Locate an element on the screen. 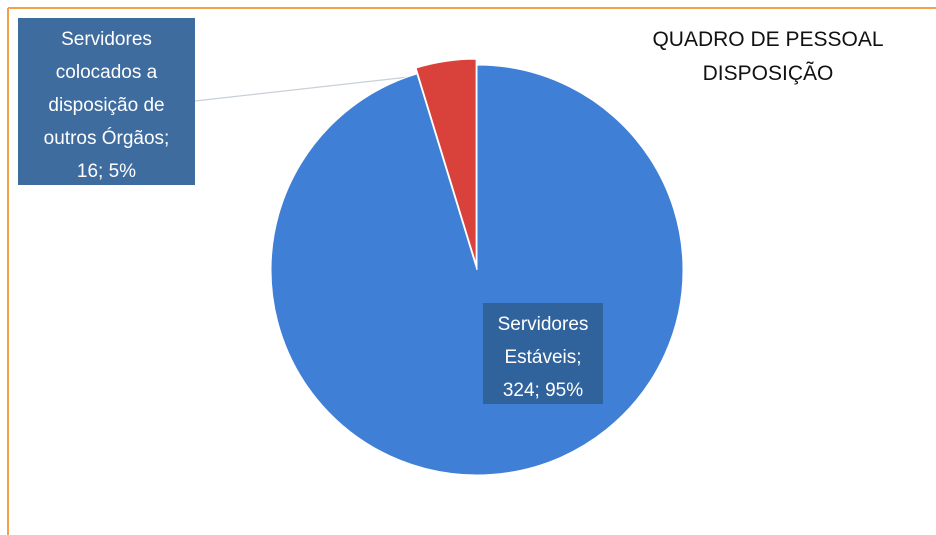  chart-title: QUADRO DE PESSOAL is located at coordinates (767, 39).